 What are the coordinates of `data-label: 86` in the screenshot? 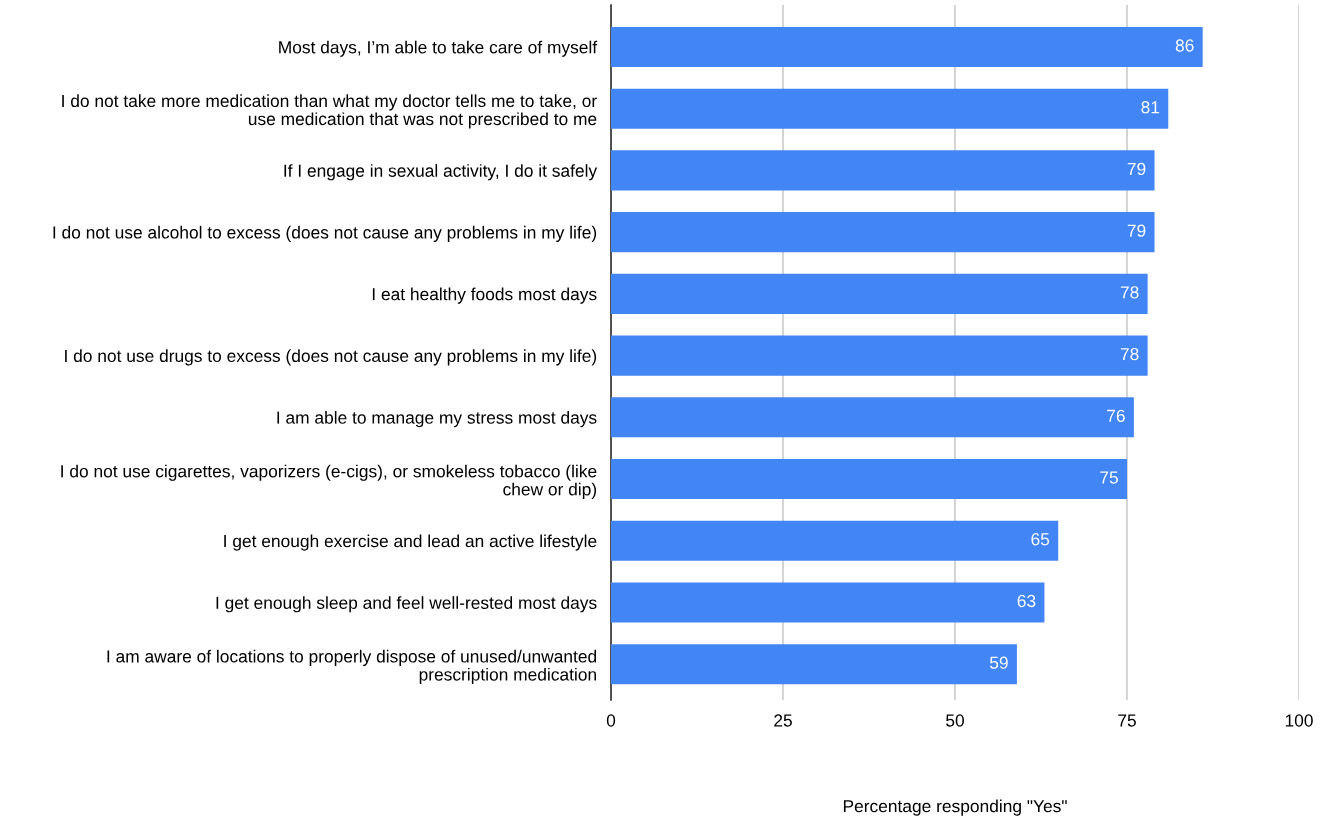 It's located at (1184, 45).